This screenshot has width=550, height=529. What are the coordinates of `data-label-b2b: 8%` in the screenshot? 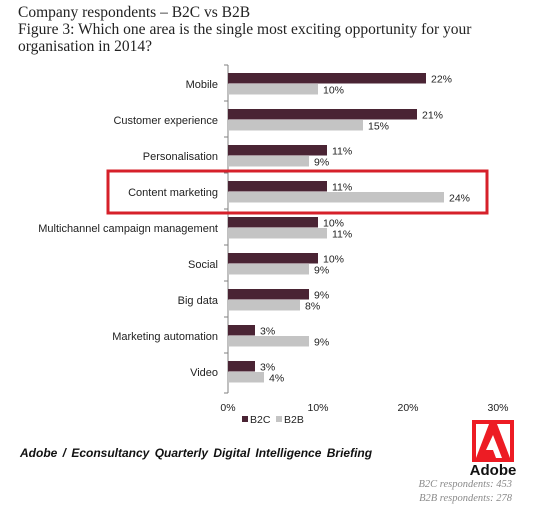 It's located at (312, 307).